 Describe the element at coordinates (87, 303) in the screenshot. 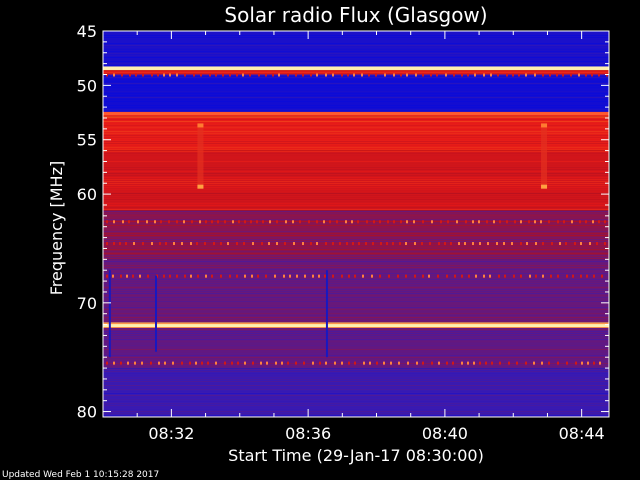

I see `y-tick-label: 70` at that location.